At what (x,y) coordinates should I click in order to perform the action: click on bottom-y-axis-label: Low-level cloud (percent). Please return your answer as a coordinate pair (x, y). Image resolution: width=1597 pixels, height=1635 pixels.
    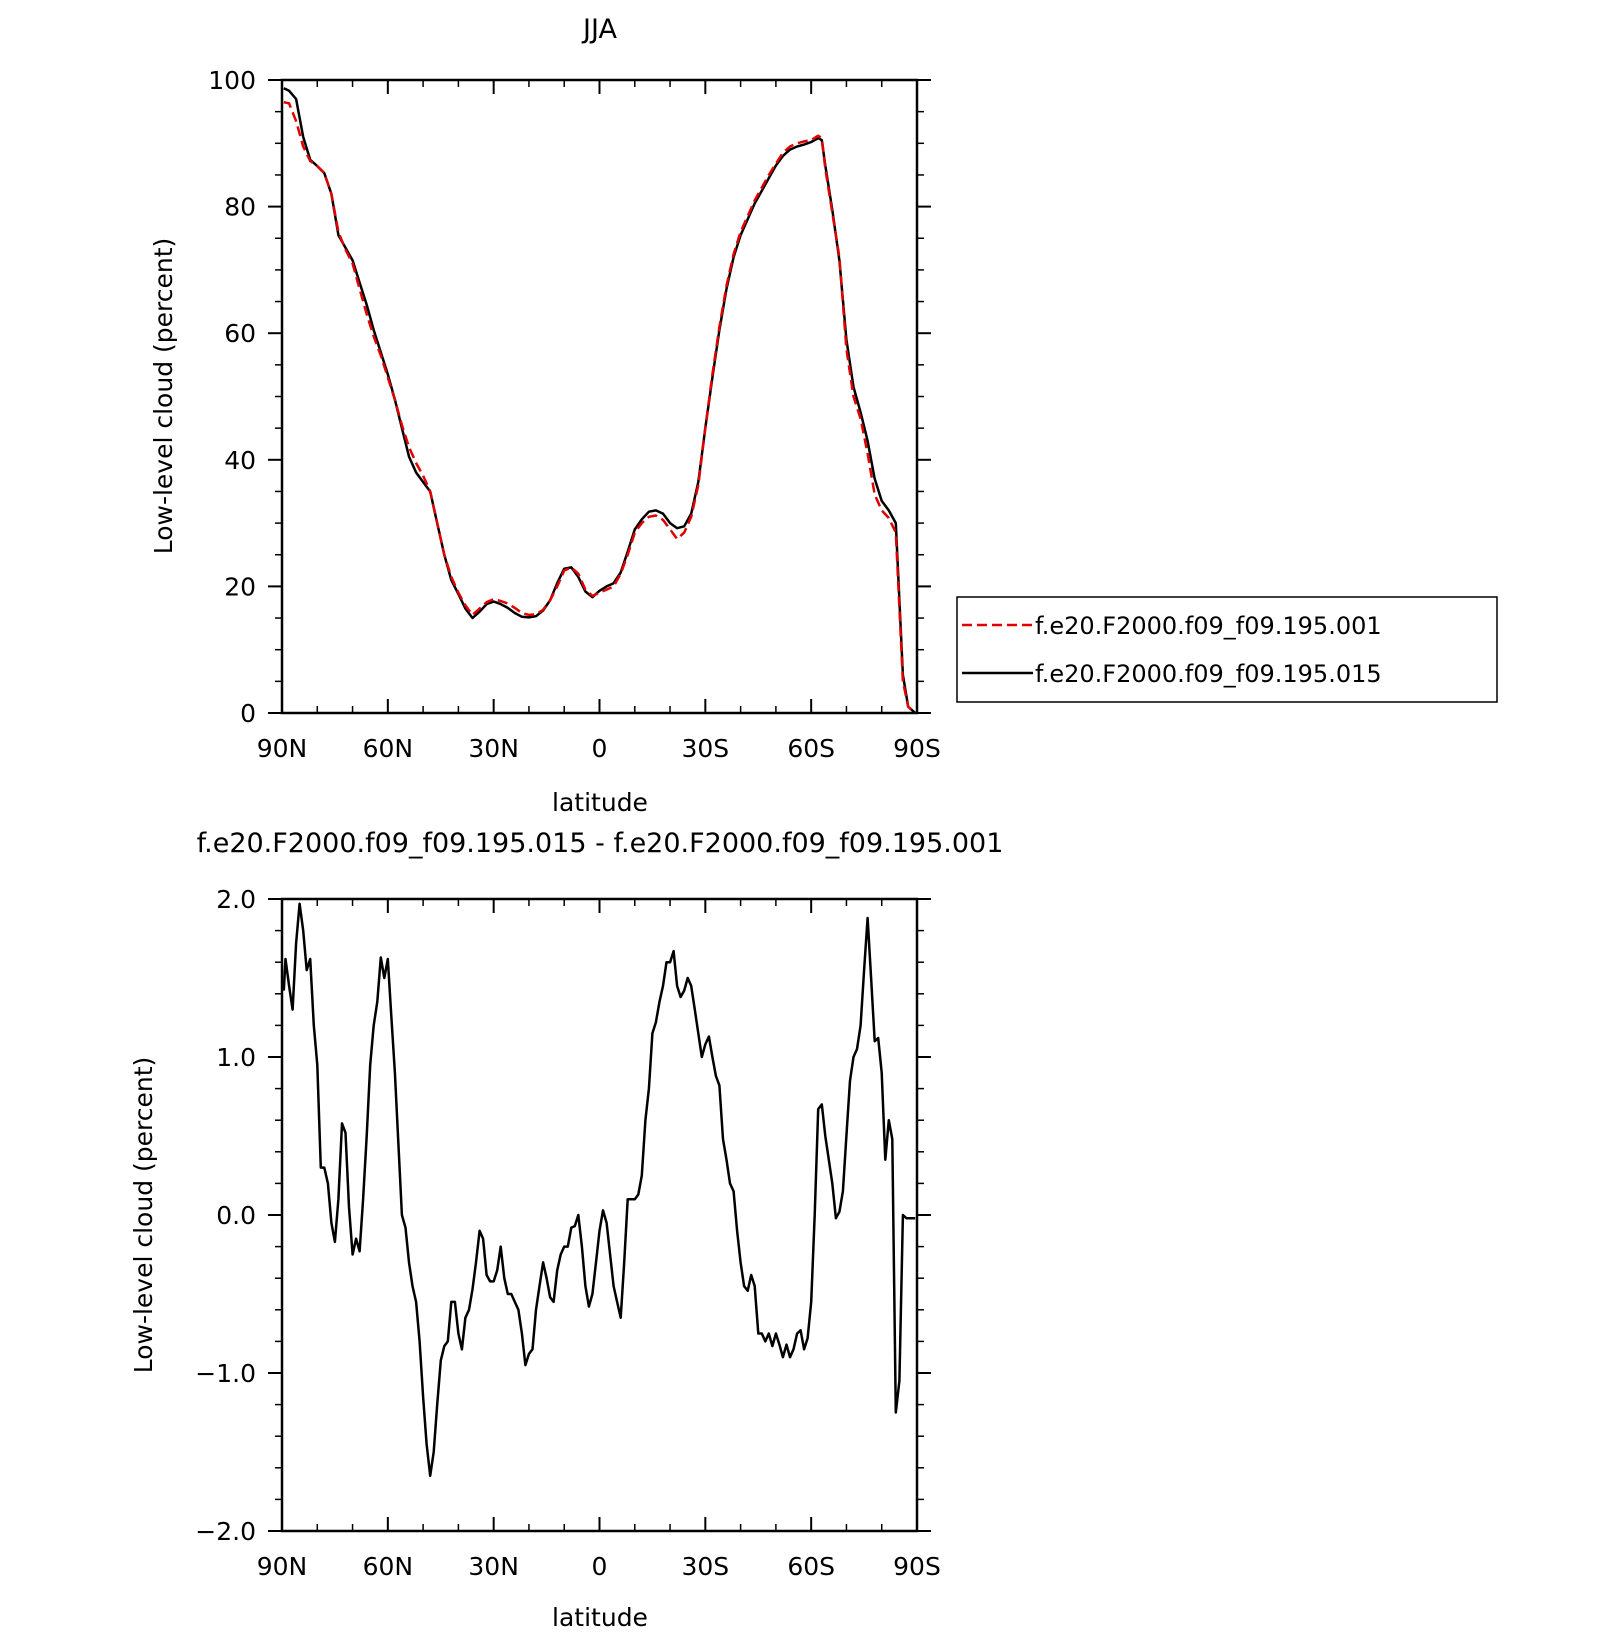
    Looking at the image, I should click on (143, 1215).